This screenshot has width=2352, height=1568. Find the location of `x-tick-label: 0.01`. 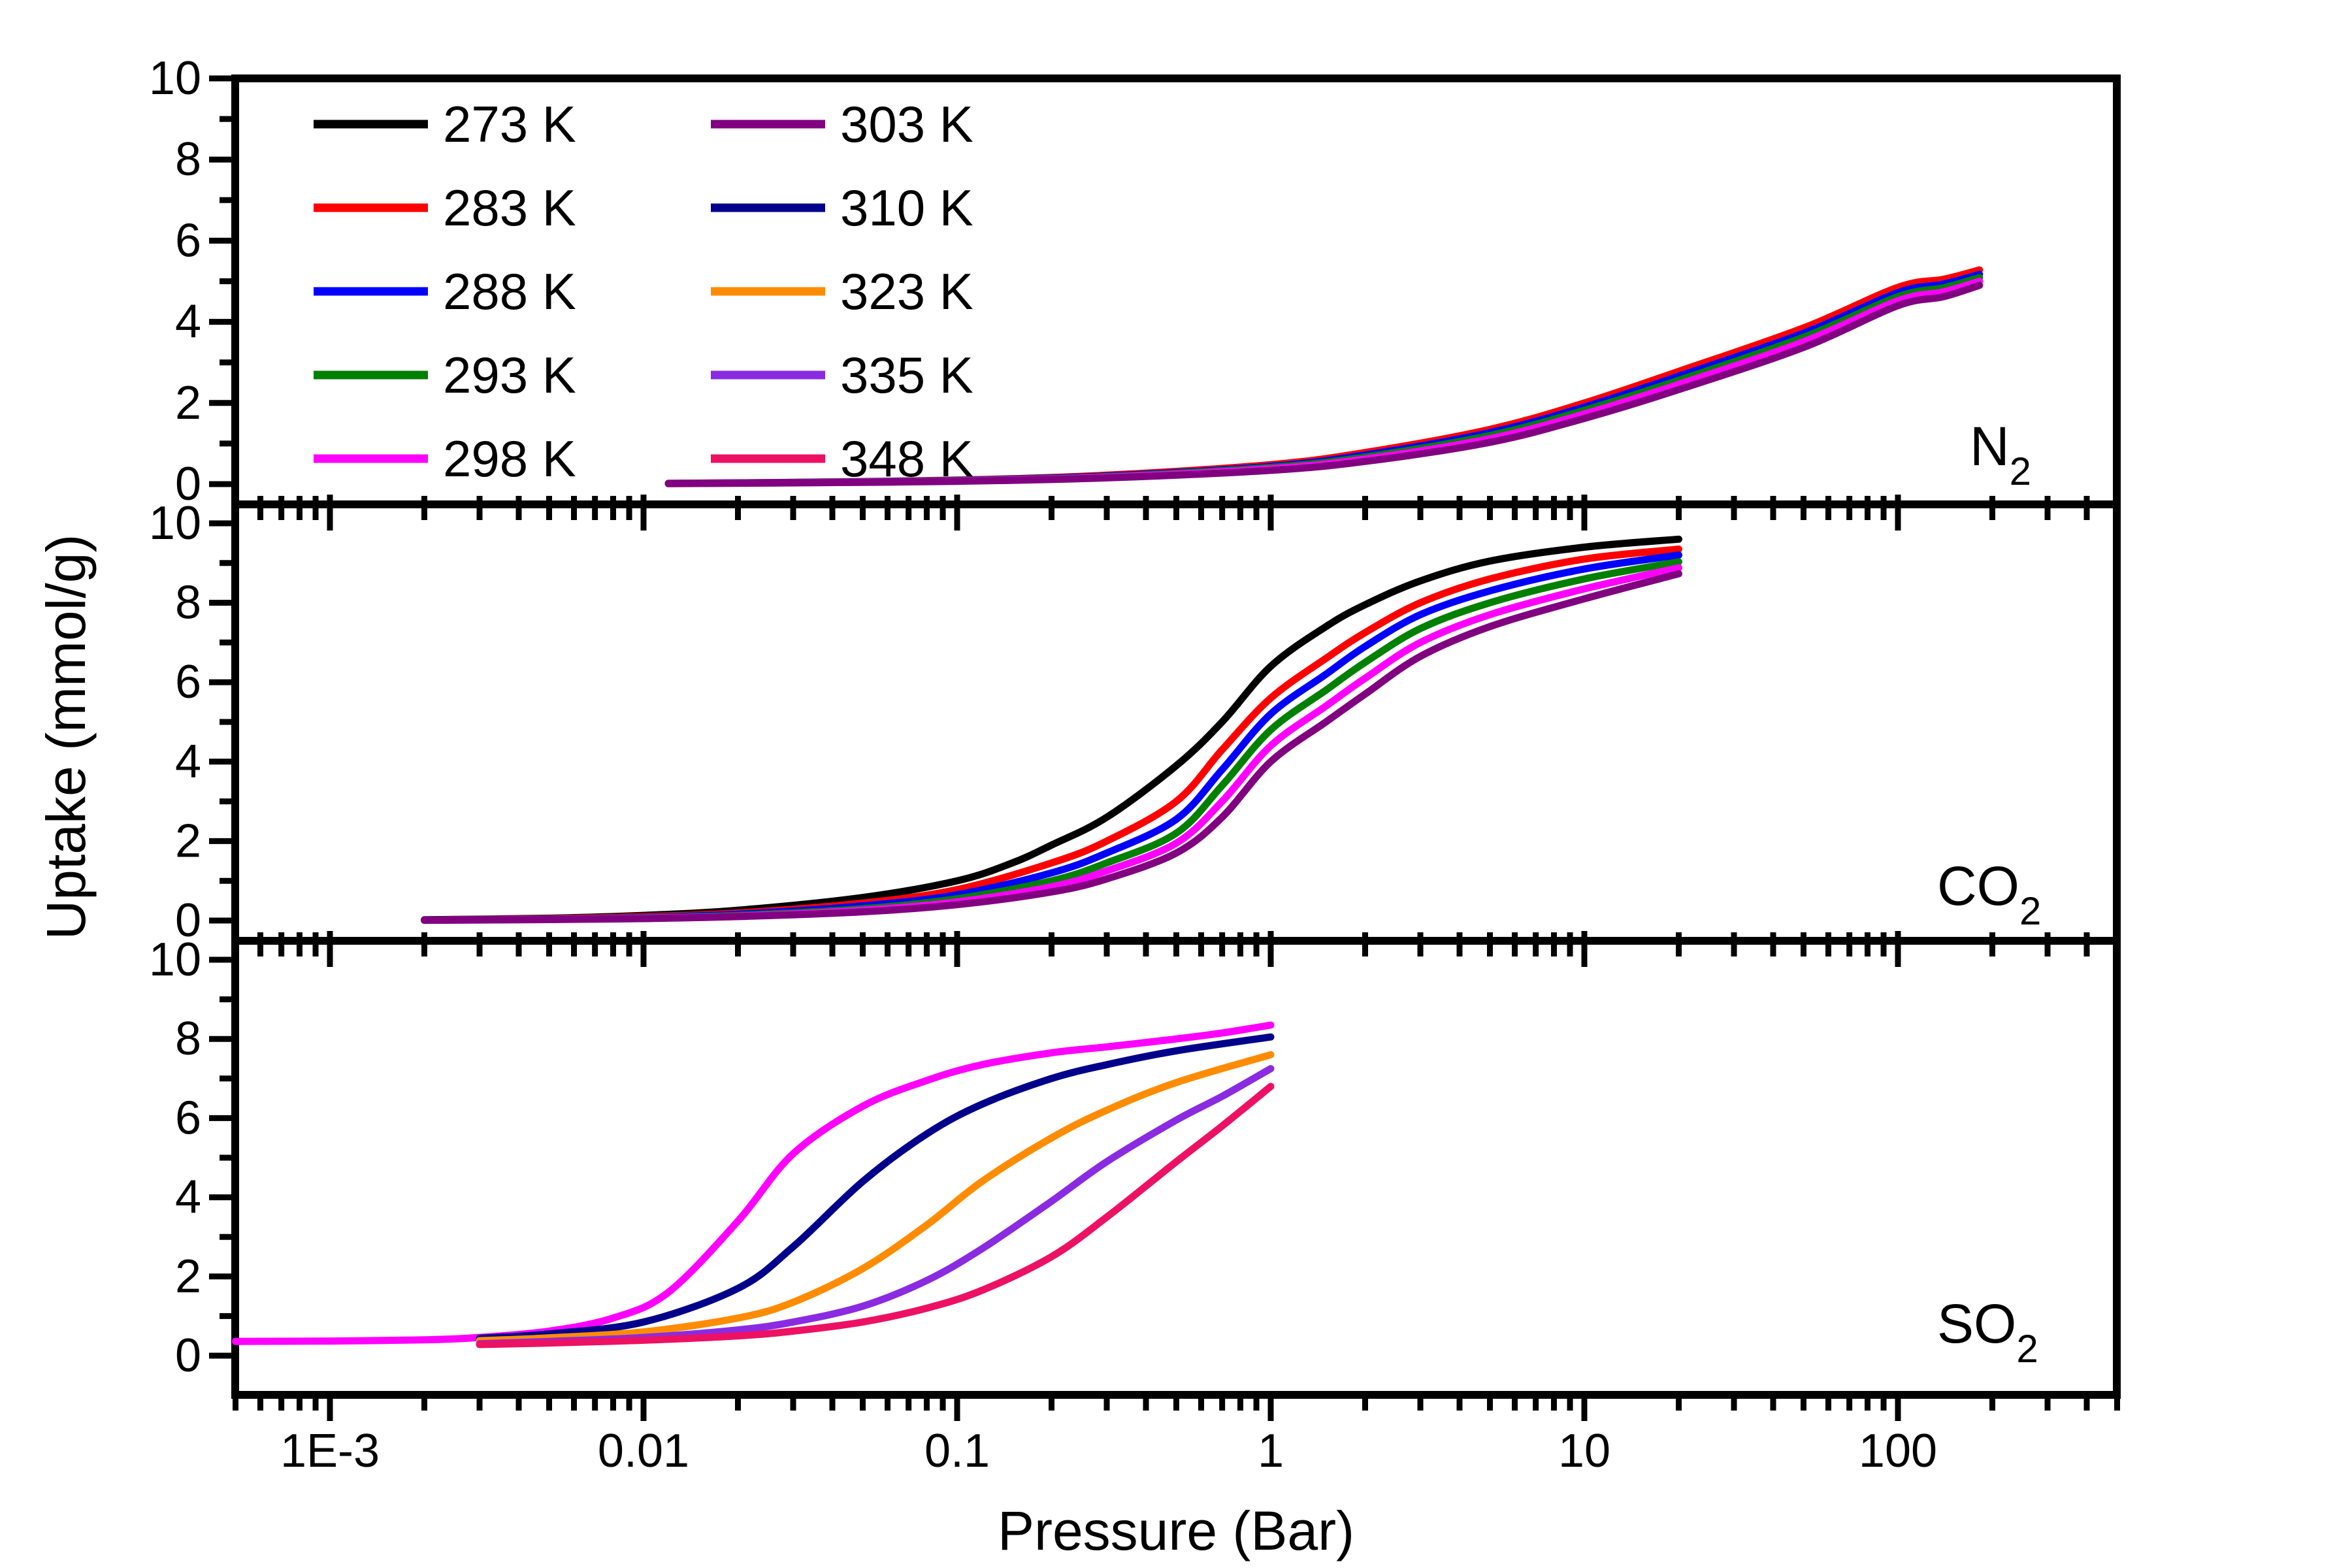

x-tick-label: 0.01 is located at coordinates (643, 1451).